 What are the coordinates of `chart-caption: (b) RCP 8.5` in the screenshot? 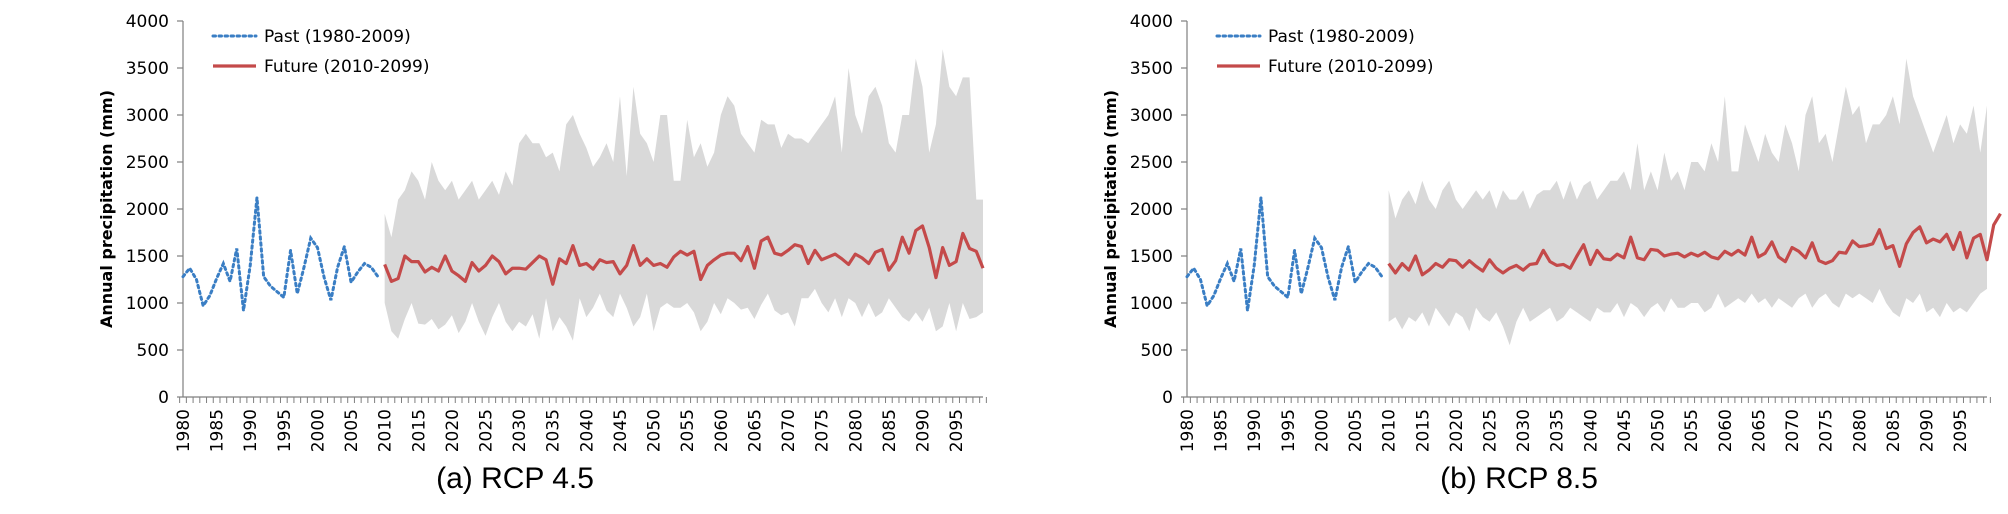 It's located at (1519, 478).